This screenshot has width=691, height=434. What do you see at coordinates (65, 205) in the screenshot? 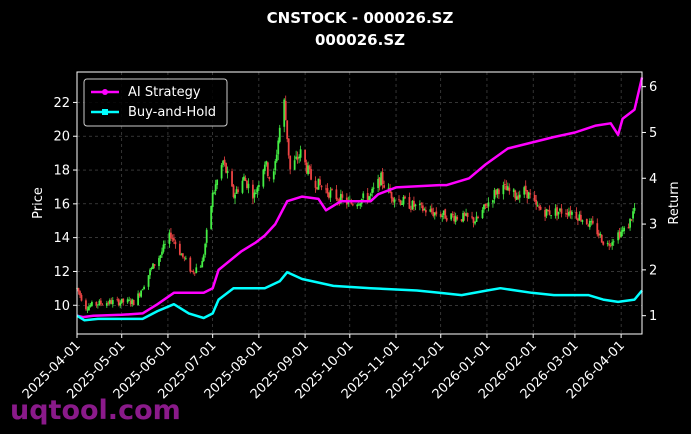
I see `y-axis-left: 10 12 14 16 18 20 22` at bounding box center [65, 205].